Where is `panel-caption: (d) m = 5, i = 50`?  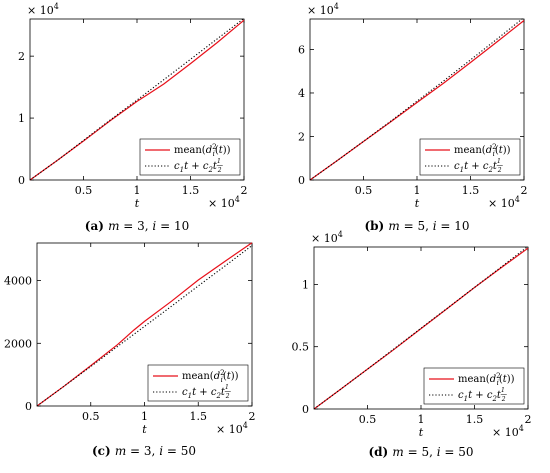 panel-caption: (d) m = 5, i = 50 is located at coordinates (420, 452).